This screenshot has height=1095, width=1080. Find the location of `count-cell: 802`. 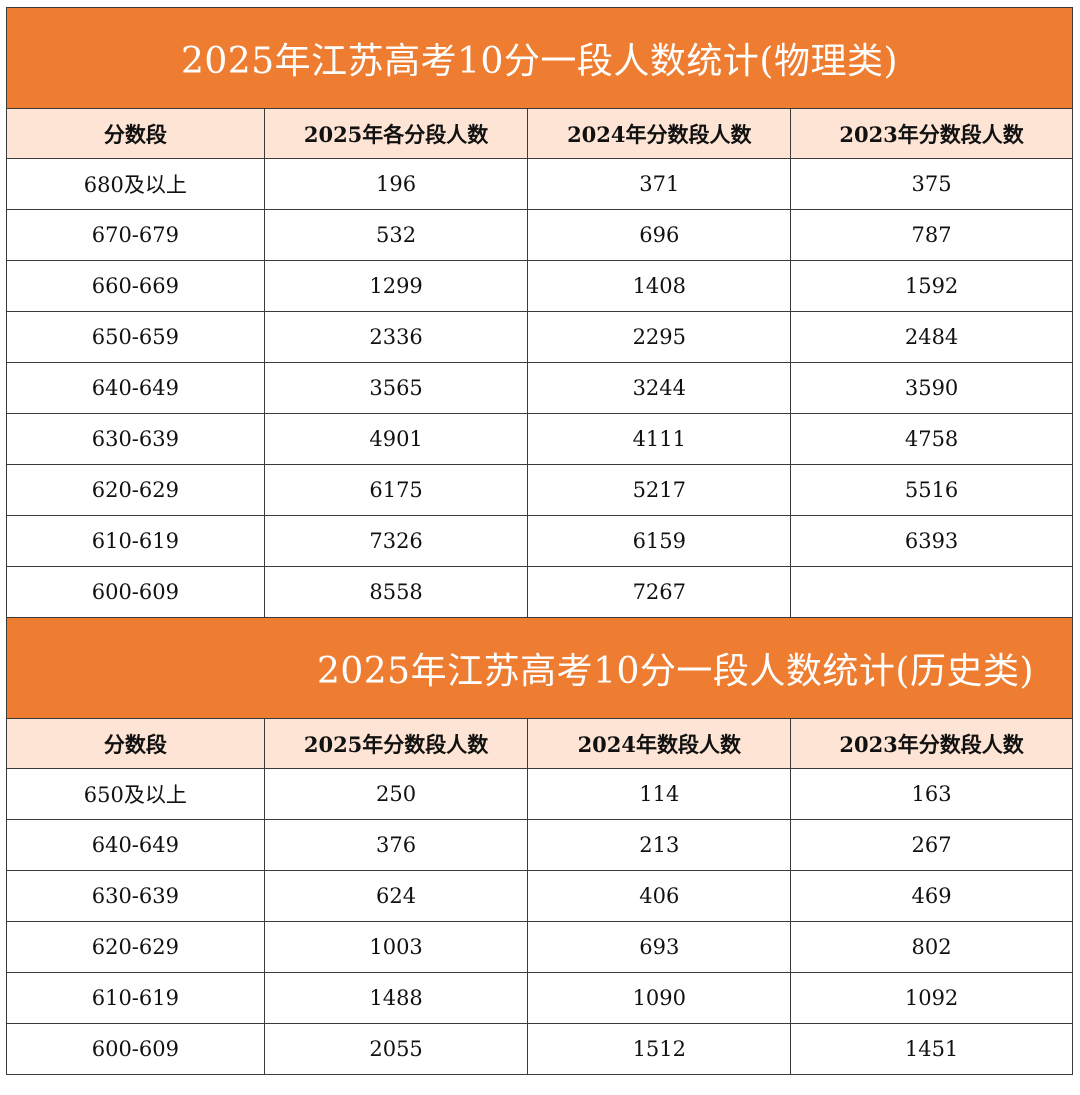

count-cell: 802 is located at coordinates (931, 947).